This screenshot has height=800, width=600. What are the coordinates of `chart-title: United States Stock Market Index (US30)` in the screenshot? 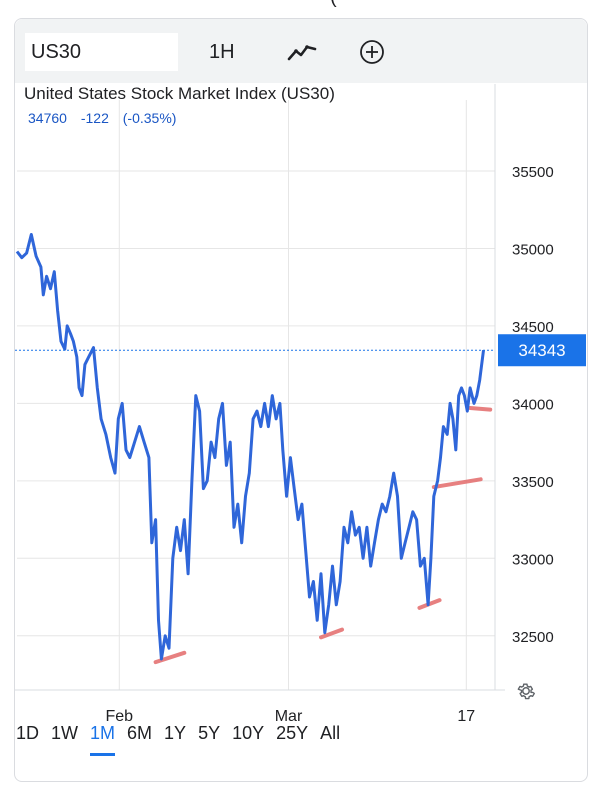 It's located at (179, 93).